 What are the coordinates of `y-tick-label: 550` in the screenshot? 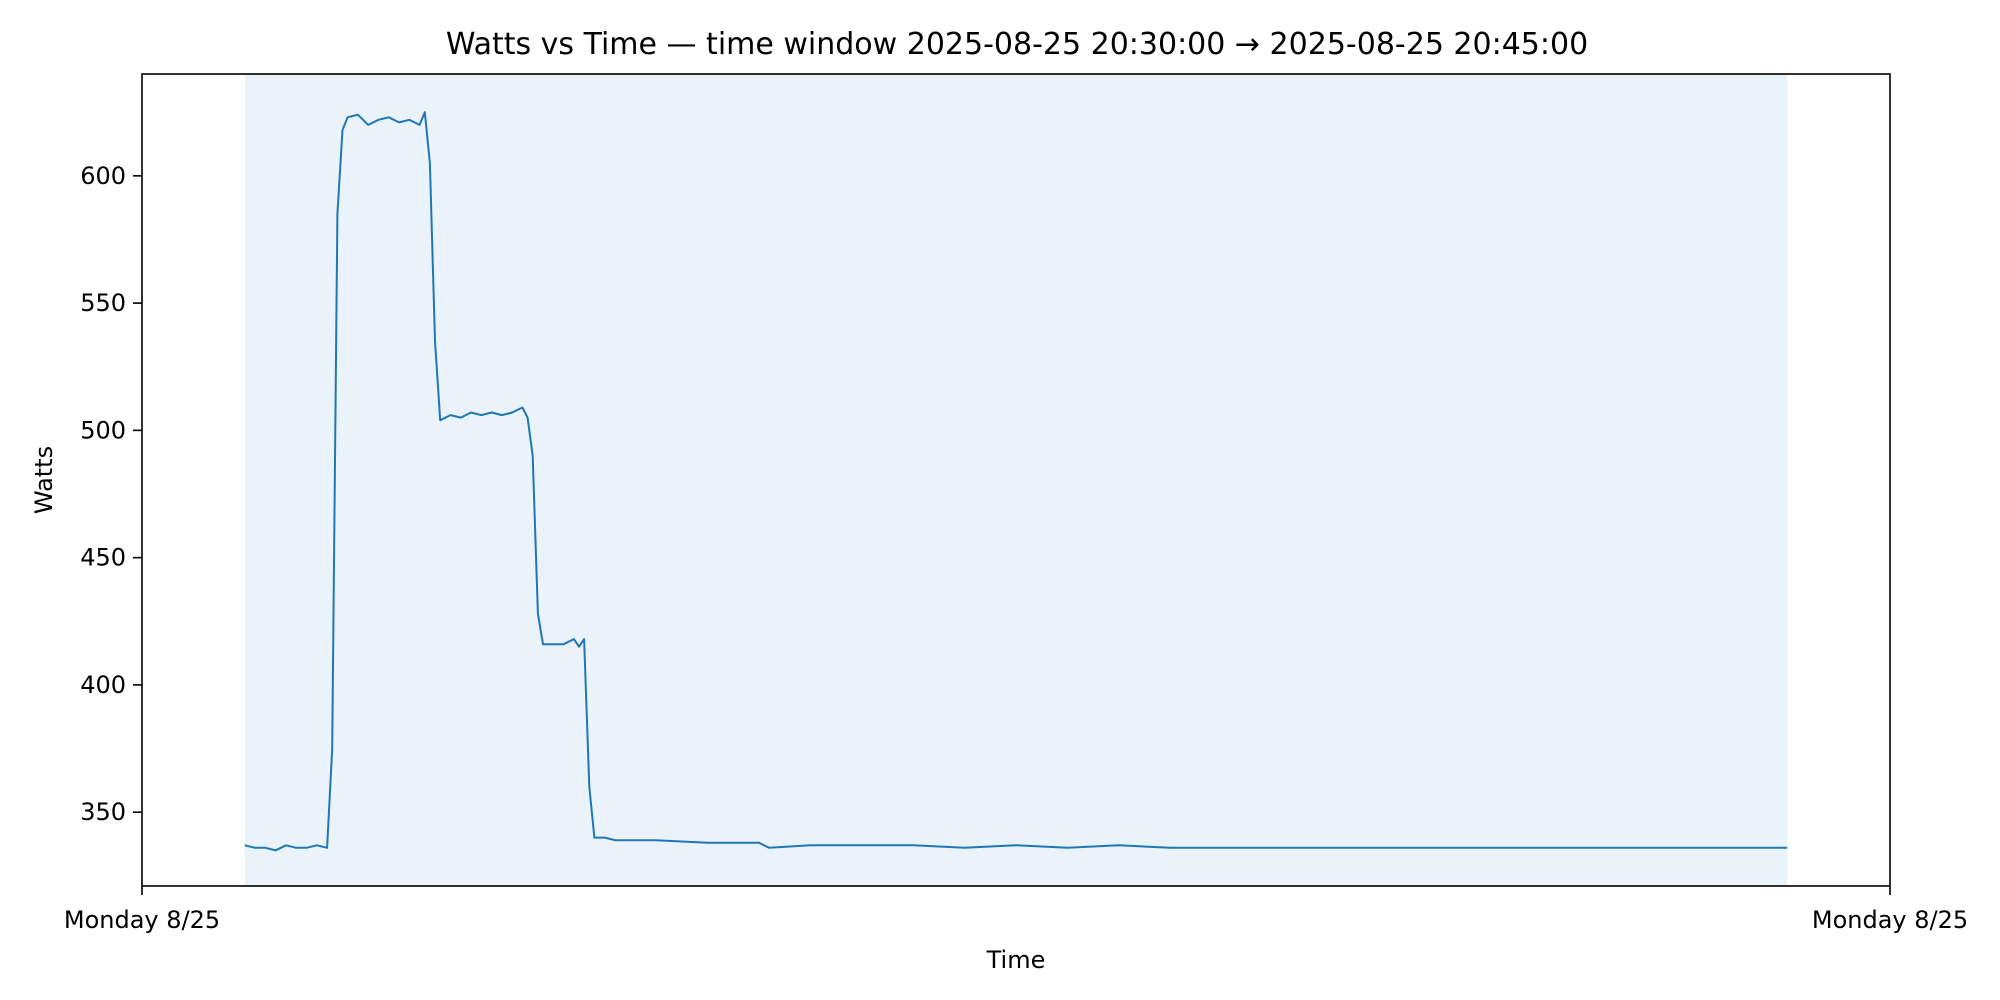 It's located at (103, 303).